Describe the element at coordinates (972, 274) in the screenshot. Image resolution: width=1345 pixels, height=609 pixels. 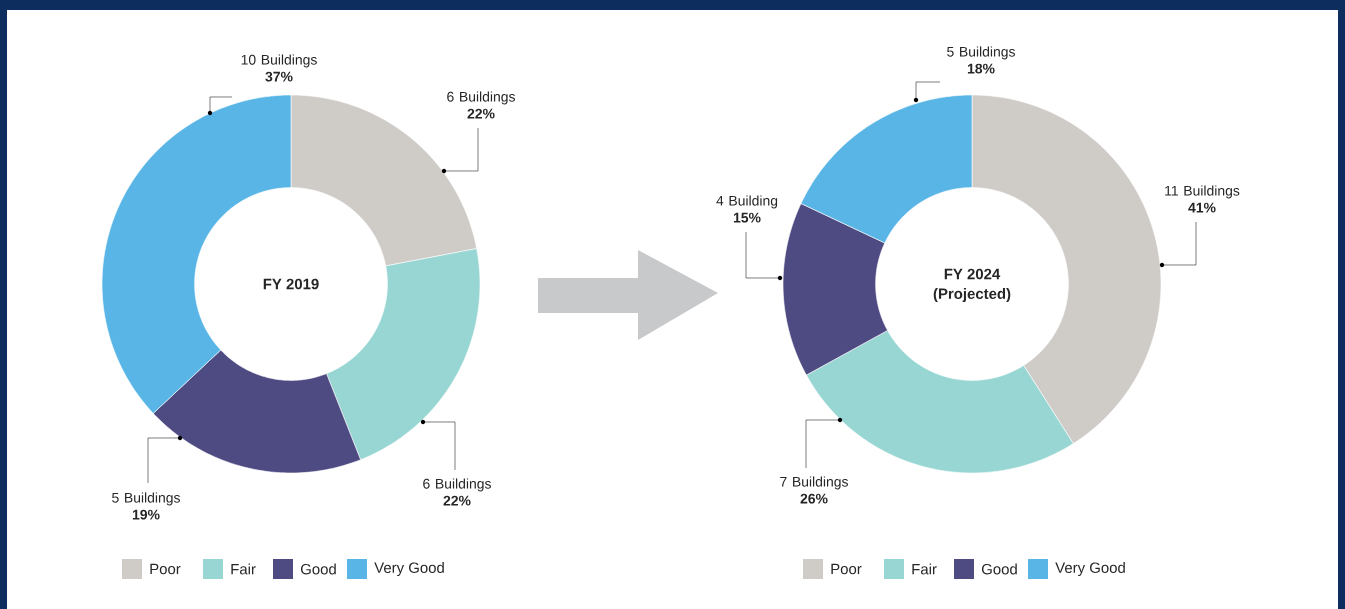
I see `text: FY 2024` at that location.